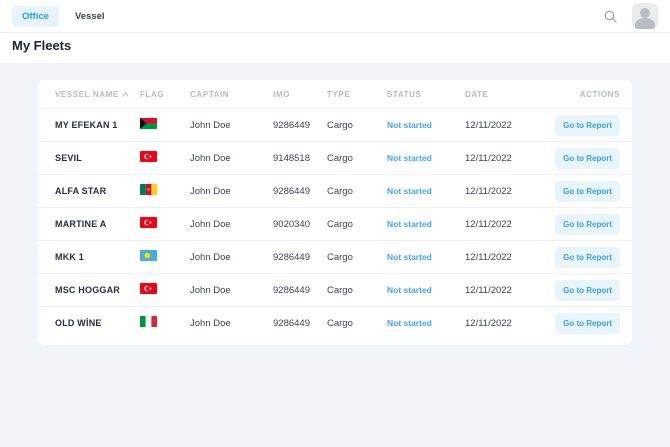  I want to click on search-icon, so click(610, 16).